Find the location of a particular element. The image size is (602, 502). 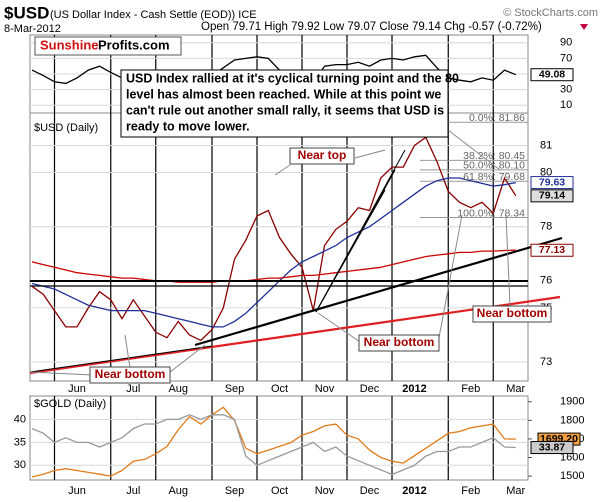

down-marker is located at coordinates (584, 27).